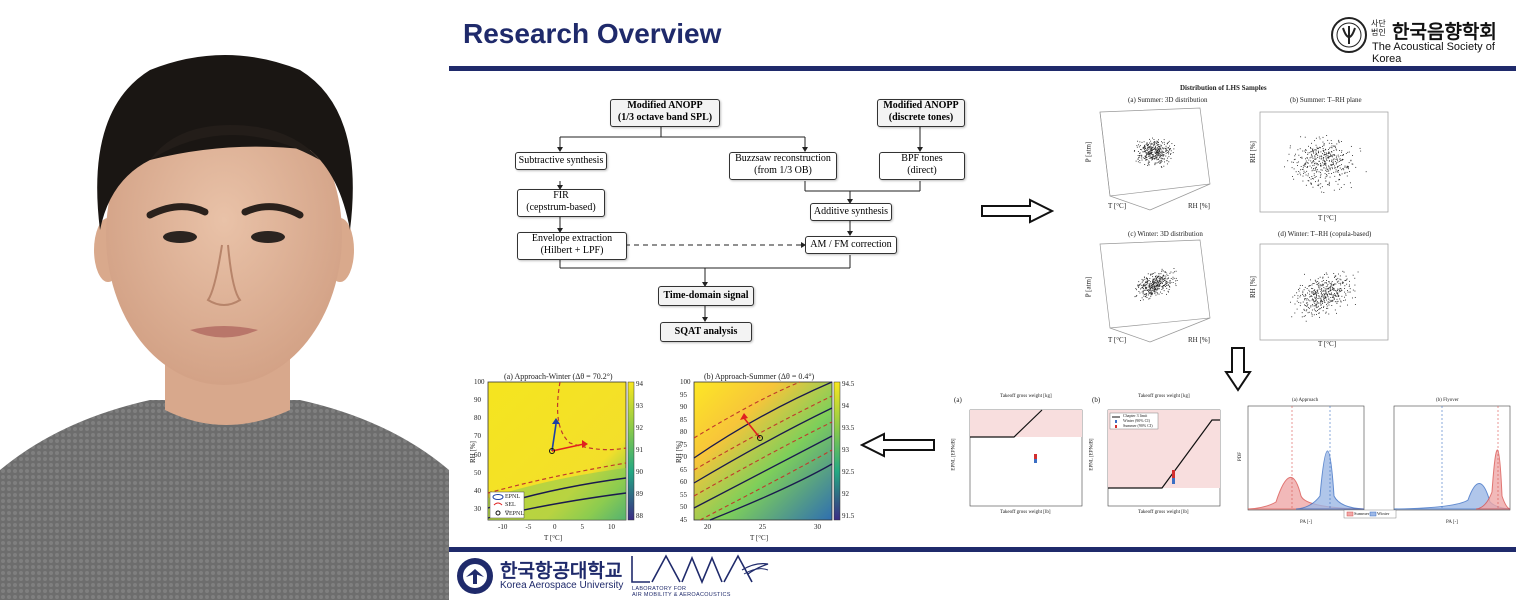  What do you see at coordinates (921, 113) in the screenshot?
I see `node-anopp-tones: Modified ANOPP (discrete tones)` at bounding box center [921, 113].